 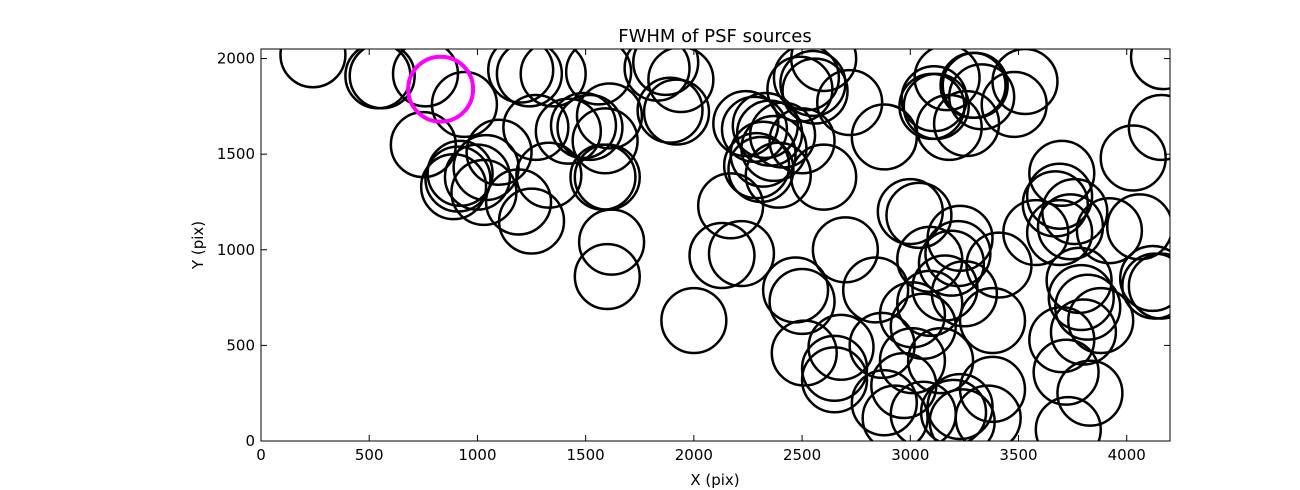 What do you see at coordinates (586, 455) in the screenshot?
I see `x-tick-label: 1500` at bounding box center [586, 455].